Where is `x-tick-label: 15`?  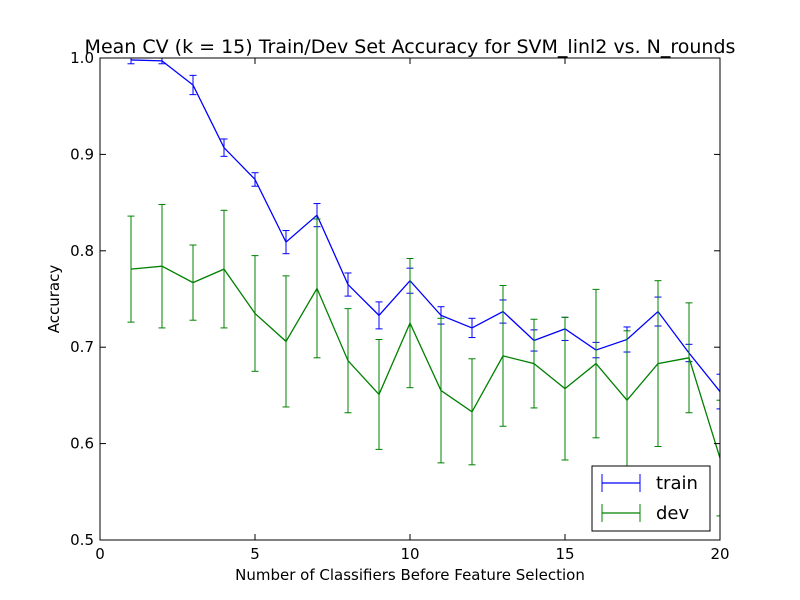 x-tick-label: 15 is located at coordinates (564, 554).